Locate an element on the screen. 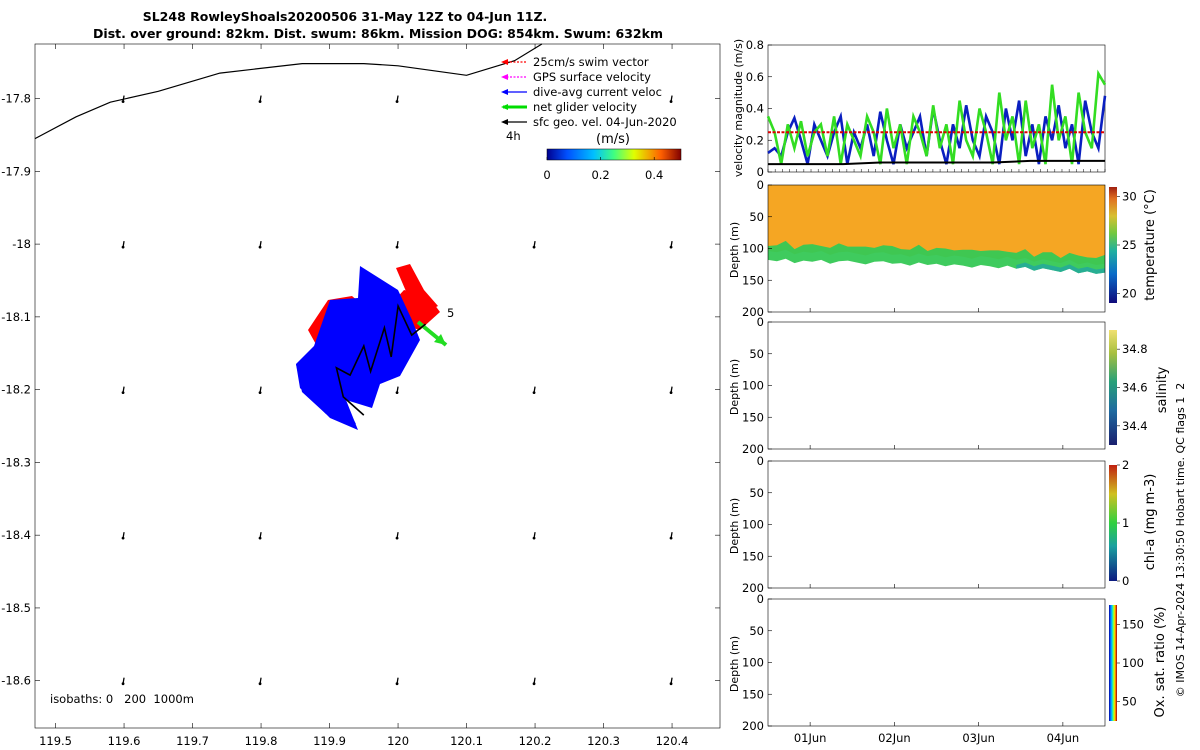 This screenshot has width=1200, height=750. map-ytick-label: -18.3 is located at coordinates (16, 462).